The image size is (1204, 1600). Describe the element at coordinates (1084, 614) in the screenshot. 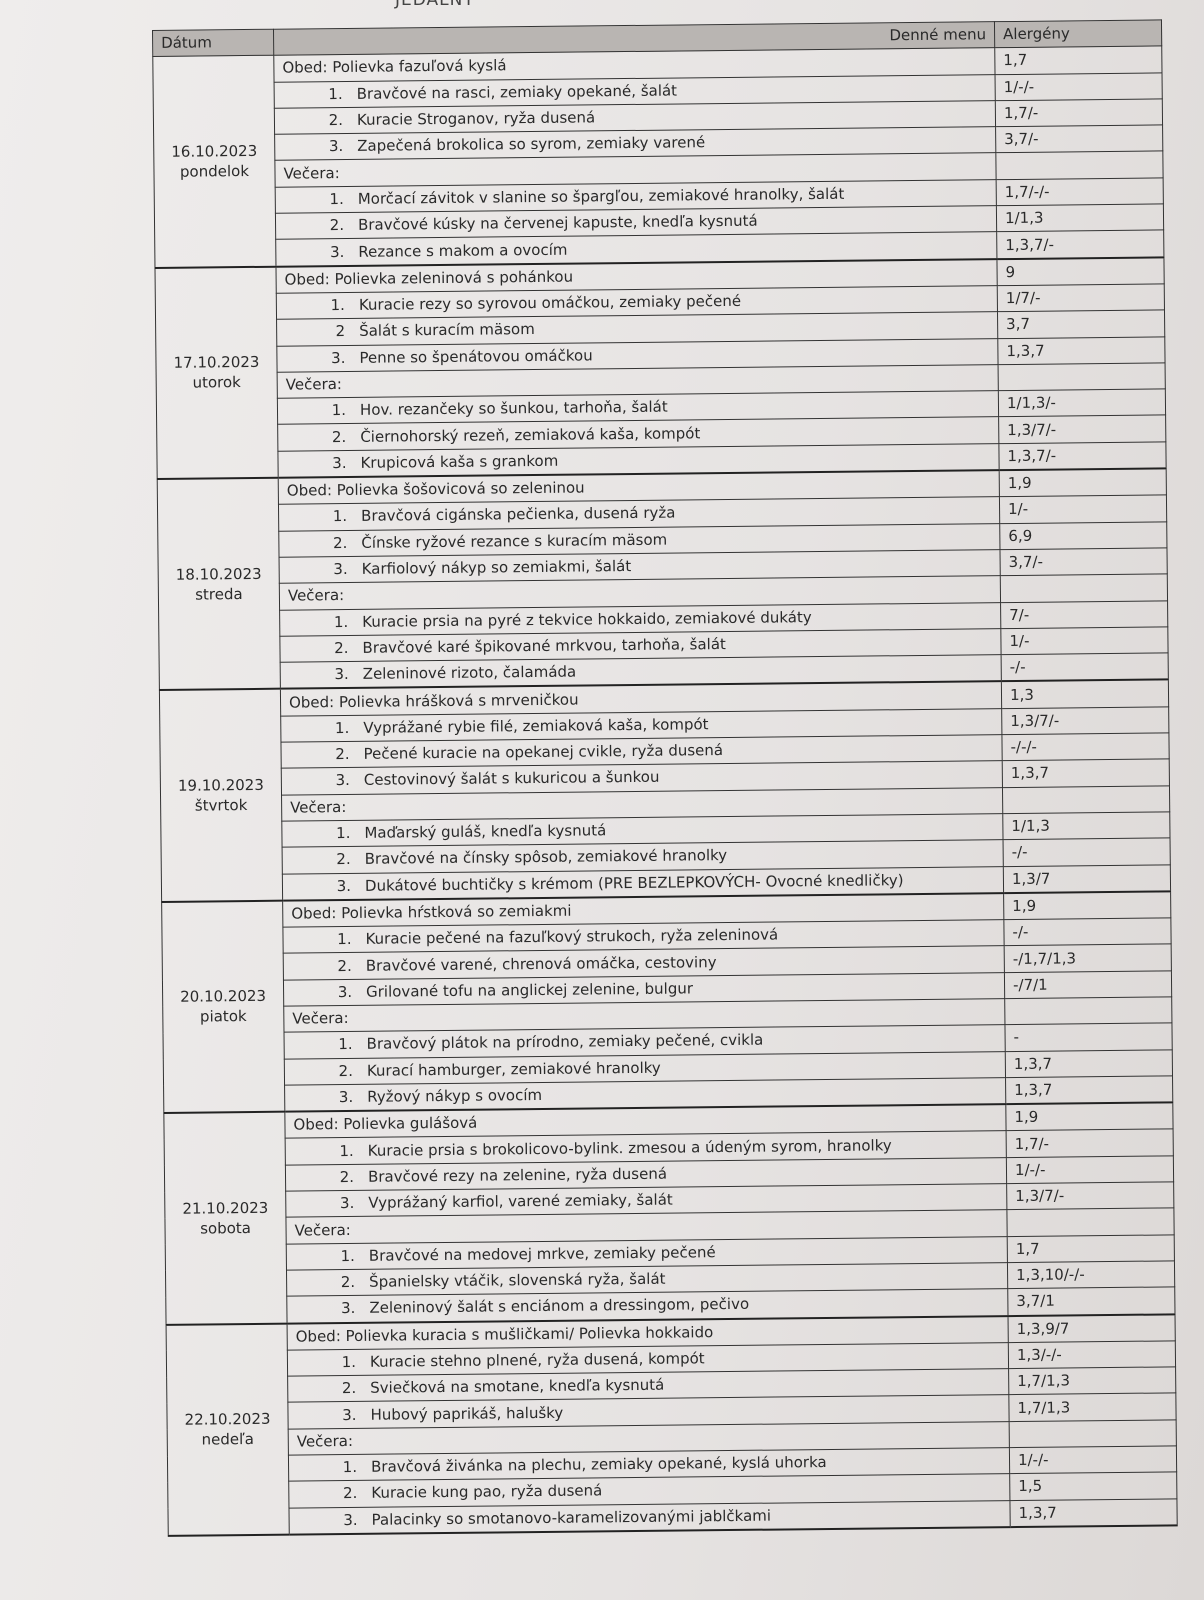

I see `allergens-cell: 7/-` at that location.